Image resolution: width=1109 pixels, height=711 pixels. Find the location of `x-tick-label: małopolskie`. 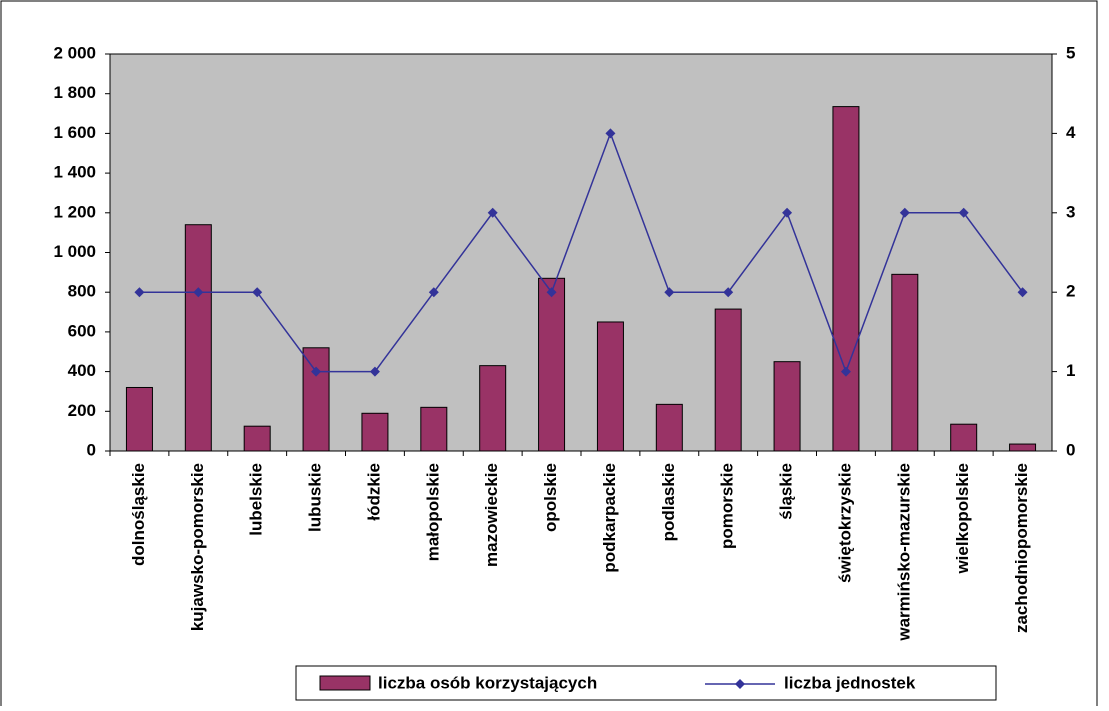

x-tick-label: małopolskie is located at coordinates (432, 512).